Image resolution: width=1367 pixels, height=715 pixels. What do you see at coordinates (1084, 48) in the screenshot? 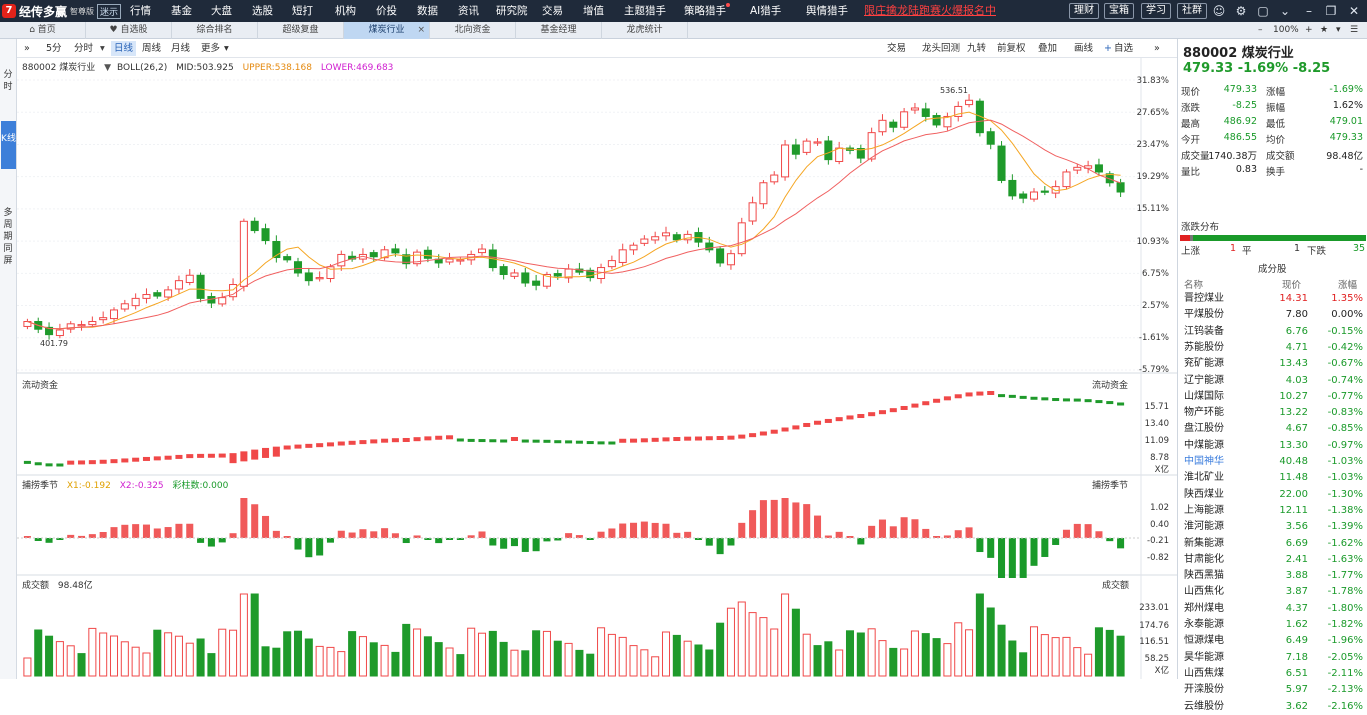
I see `btn-draw: 画线` at bounding box center [1084, 48].